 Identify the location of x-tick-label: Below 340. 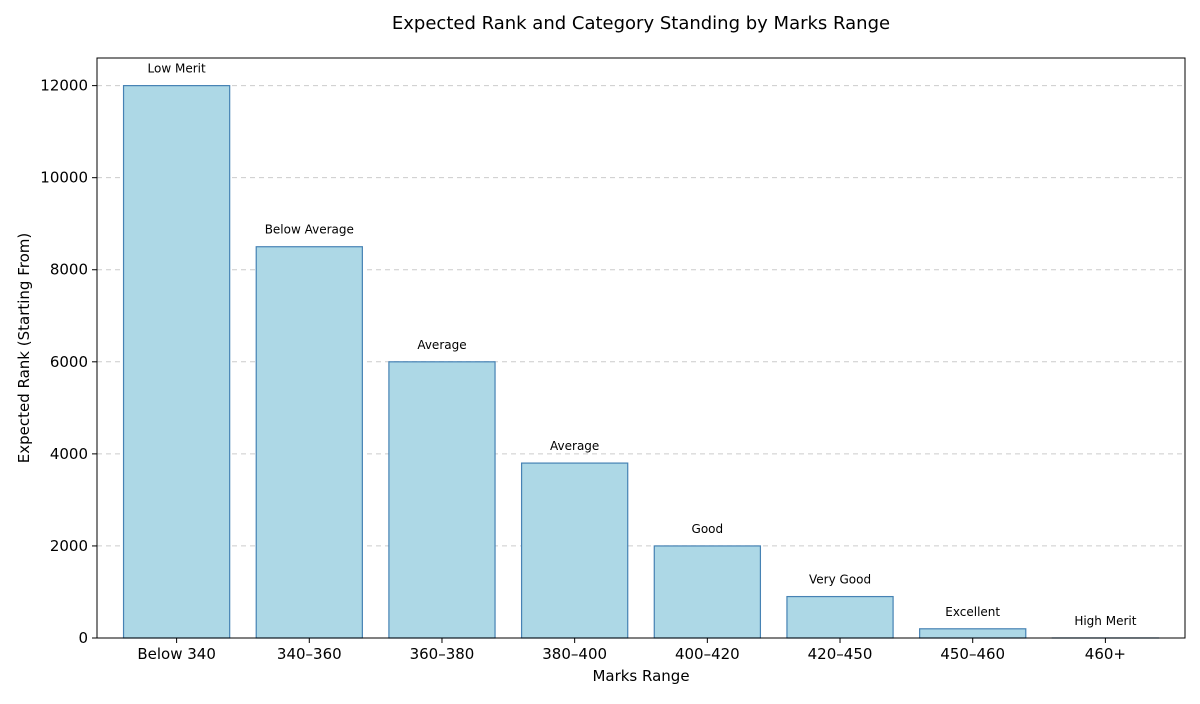
(176, 654).